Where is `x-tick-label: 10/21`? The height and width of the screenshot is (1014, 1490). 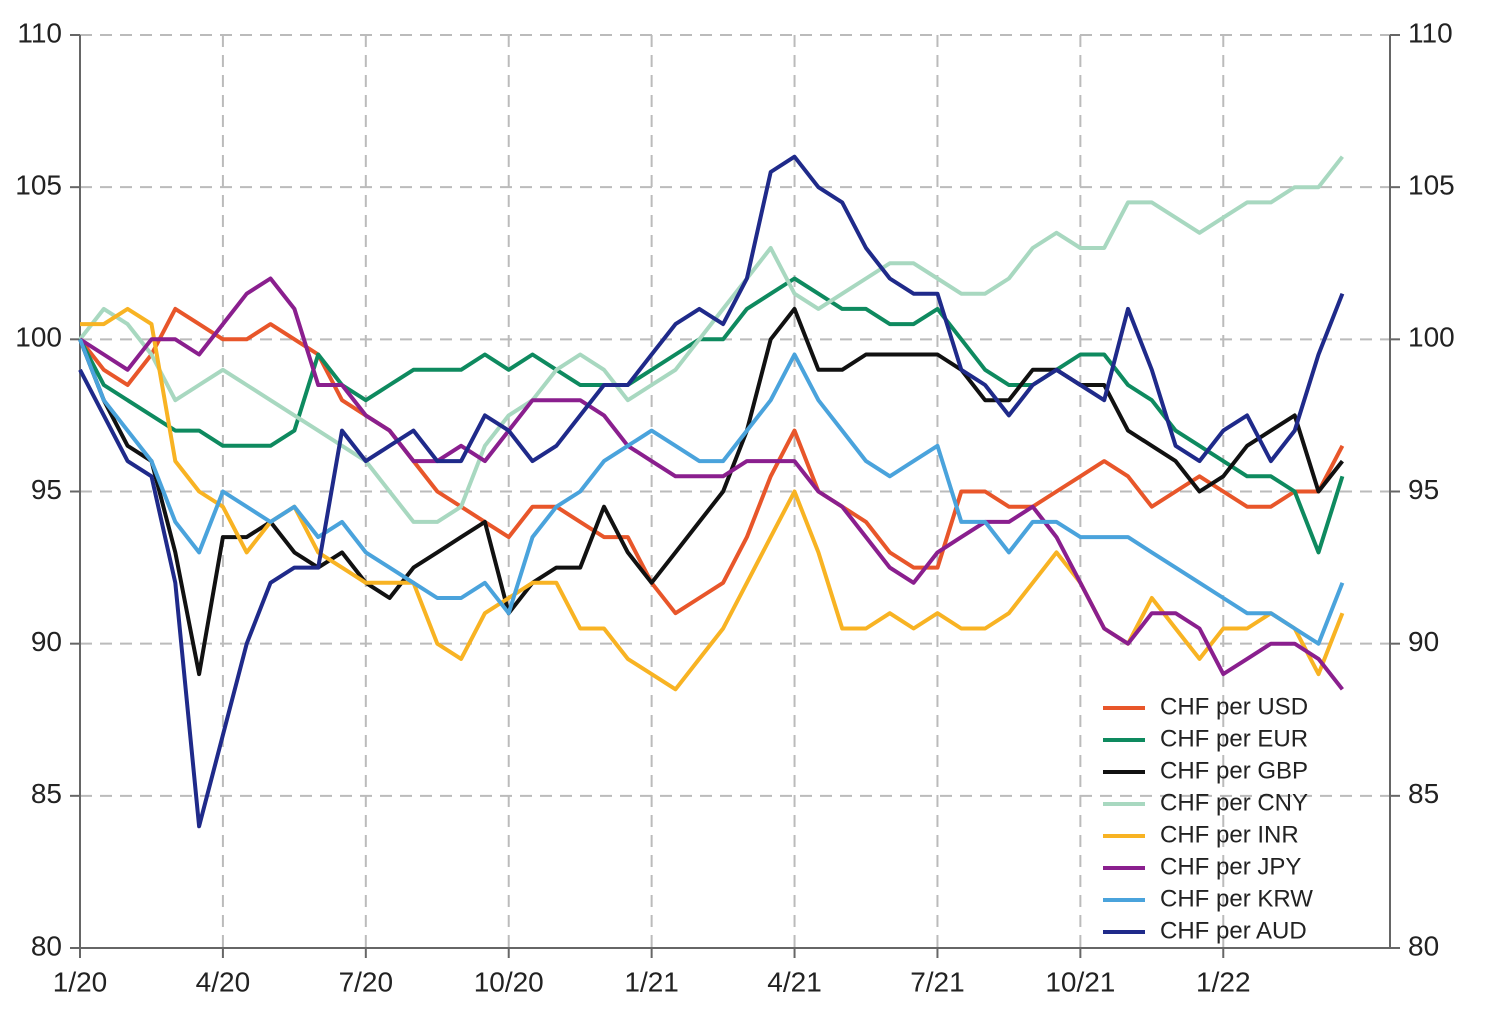
x-tick-label: 10/21 is located at coordinates (1080, 981).